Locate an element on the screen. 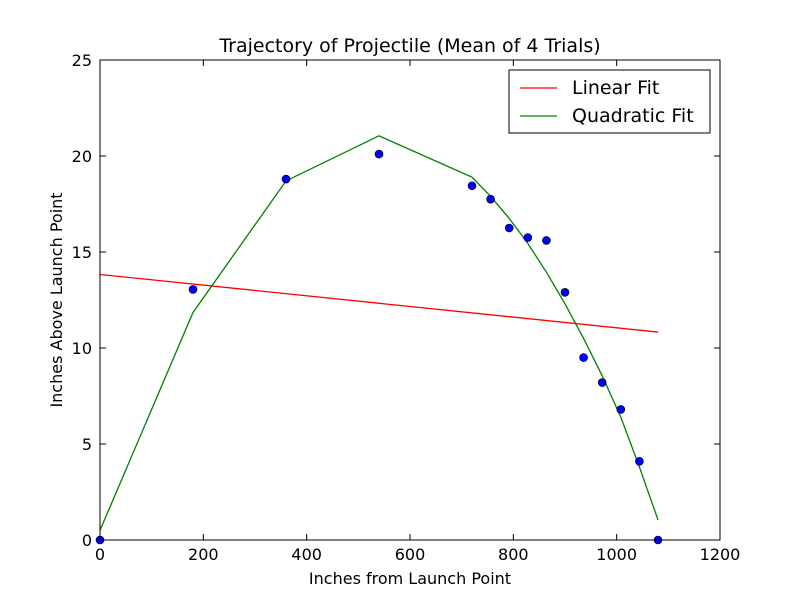  x-tick-label: 1200 is located at coordinates (720, 554).